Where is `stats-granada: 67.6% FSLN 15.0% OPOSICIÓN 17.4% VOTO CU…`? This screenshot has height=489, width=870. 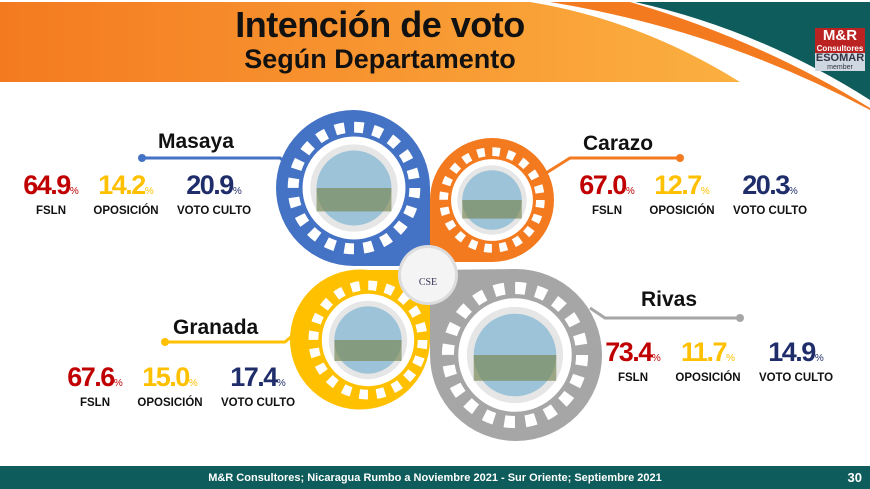 stats-granada: 67.6% FSLN 15.0% OPOSICIÓN 17.4% VOTO CU… is located at coordinates (183, 385).